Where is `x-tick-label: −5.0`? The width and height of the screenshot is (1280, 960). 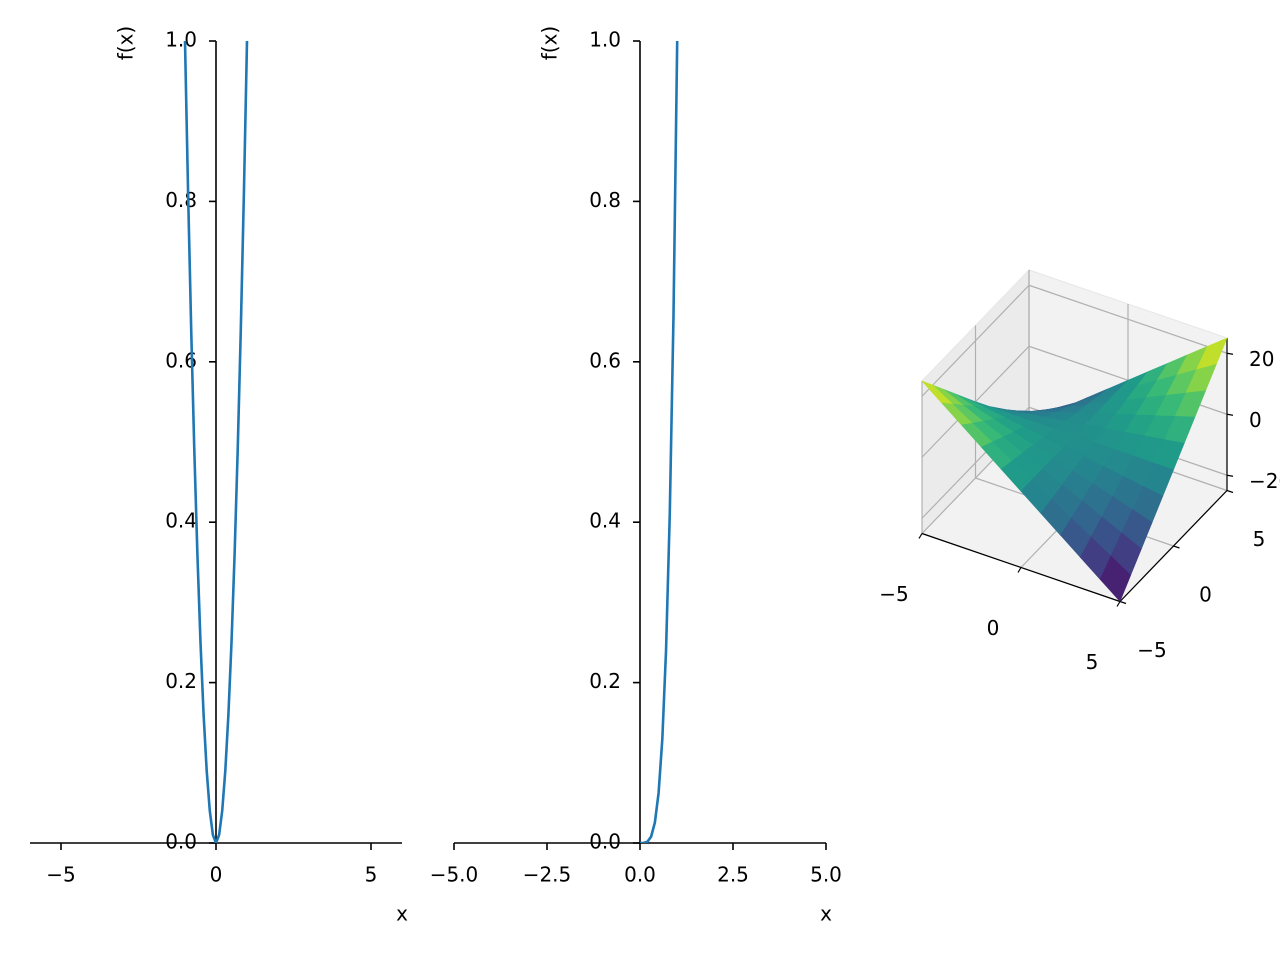
x-tick-label: −5.0 is located at coordinates (454, 875).